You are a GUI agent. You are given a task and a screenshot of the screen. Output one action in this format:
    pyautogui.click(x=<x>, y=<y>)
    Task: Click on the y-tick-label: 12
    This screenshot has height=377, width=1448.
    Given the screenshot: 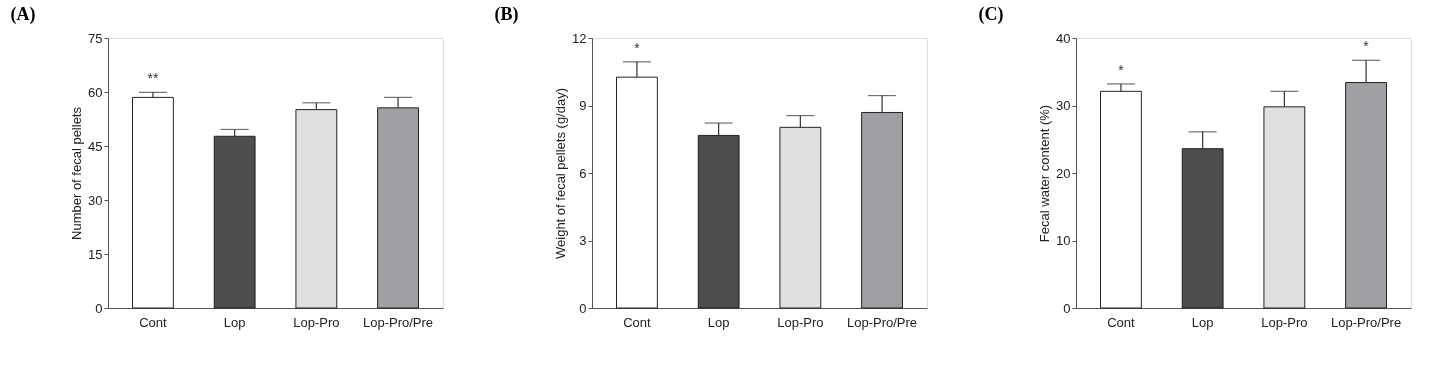 What is the action you would take?
    pyautogui.click(x=579, y=38)
    